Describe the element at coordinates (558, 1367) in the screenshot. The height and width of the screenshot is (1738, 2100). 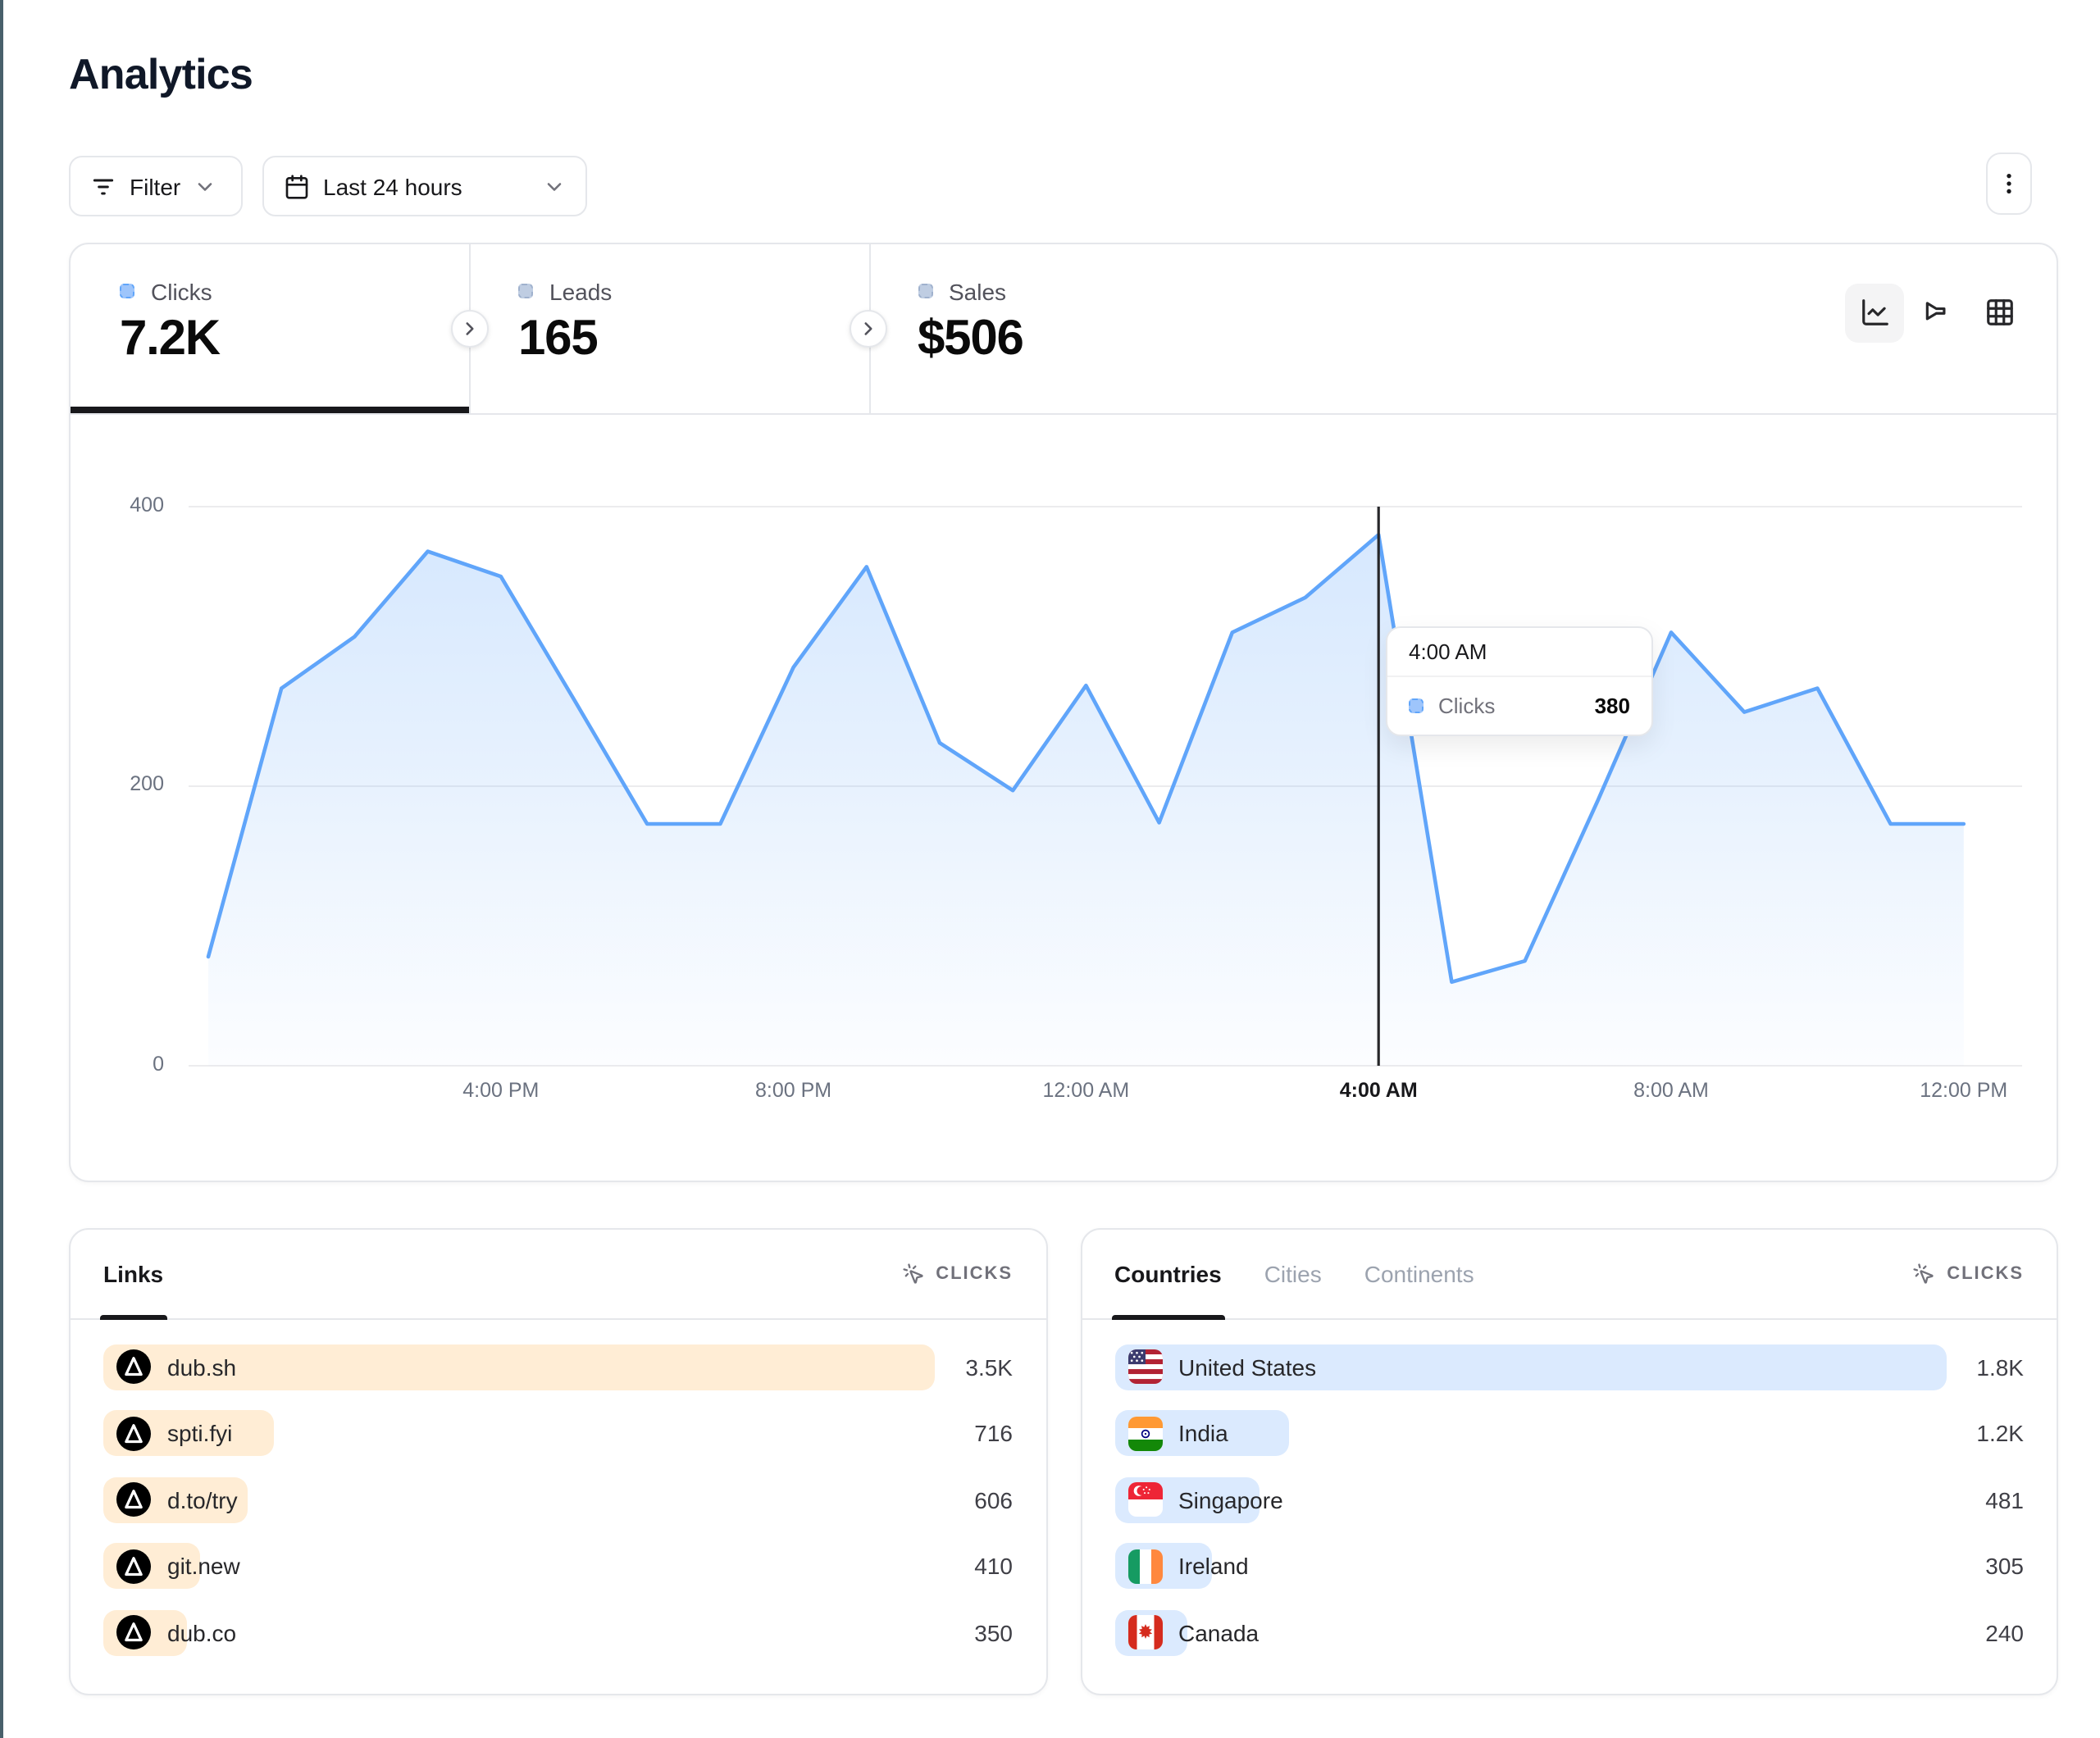
I see `link-row: dub.sh 3.5K` at that location.